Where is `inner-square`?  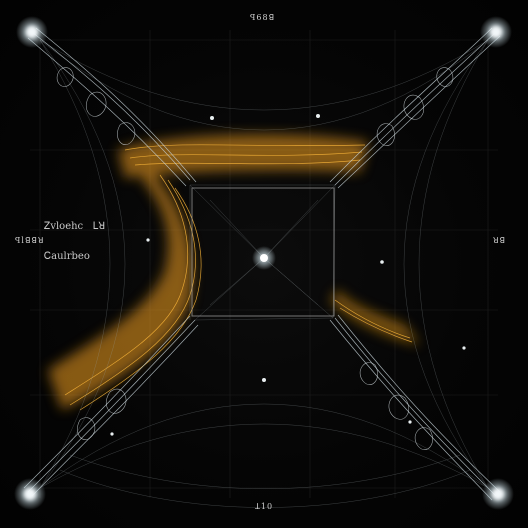 inner-square is located at coordinates (263, 252).